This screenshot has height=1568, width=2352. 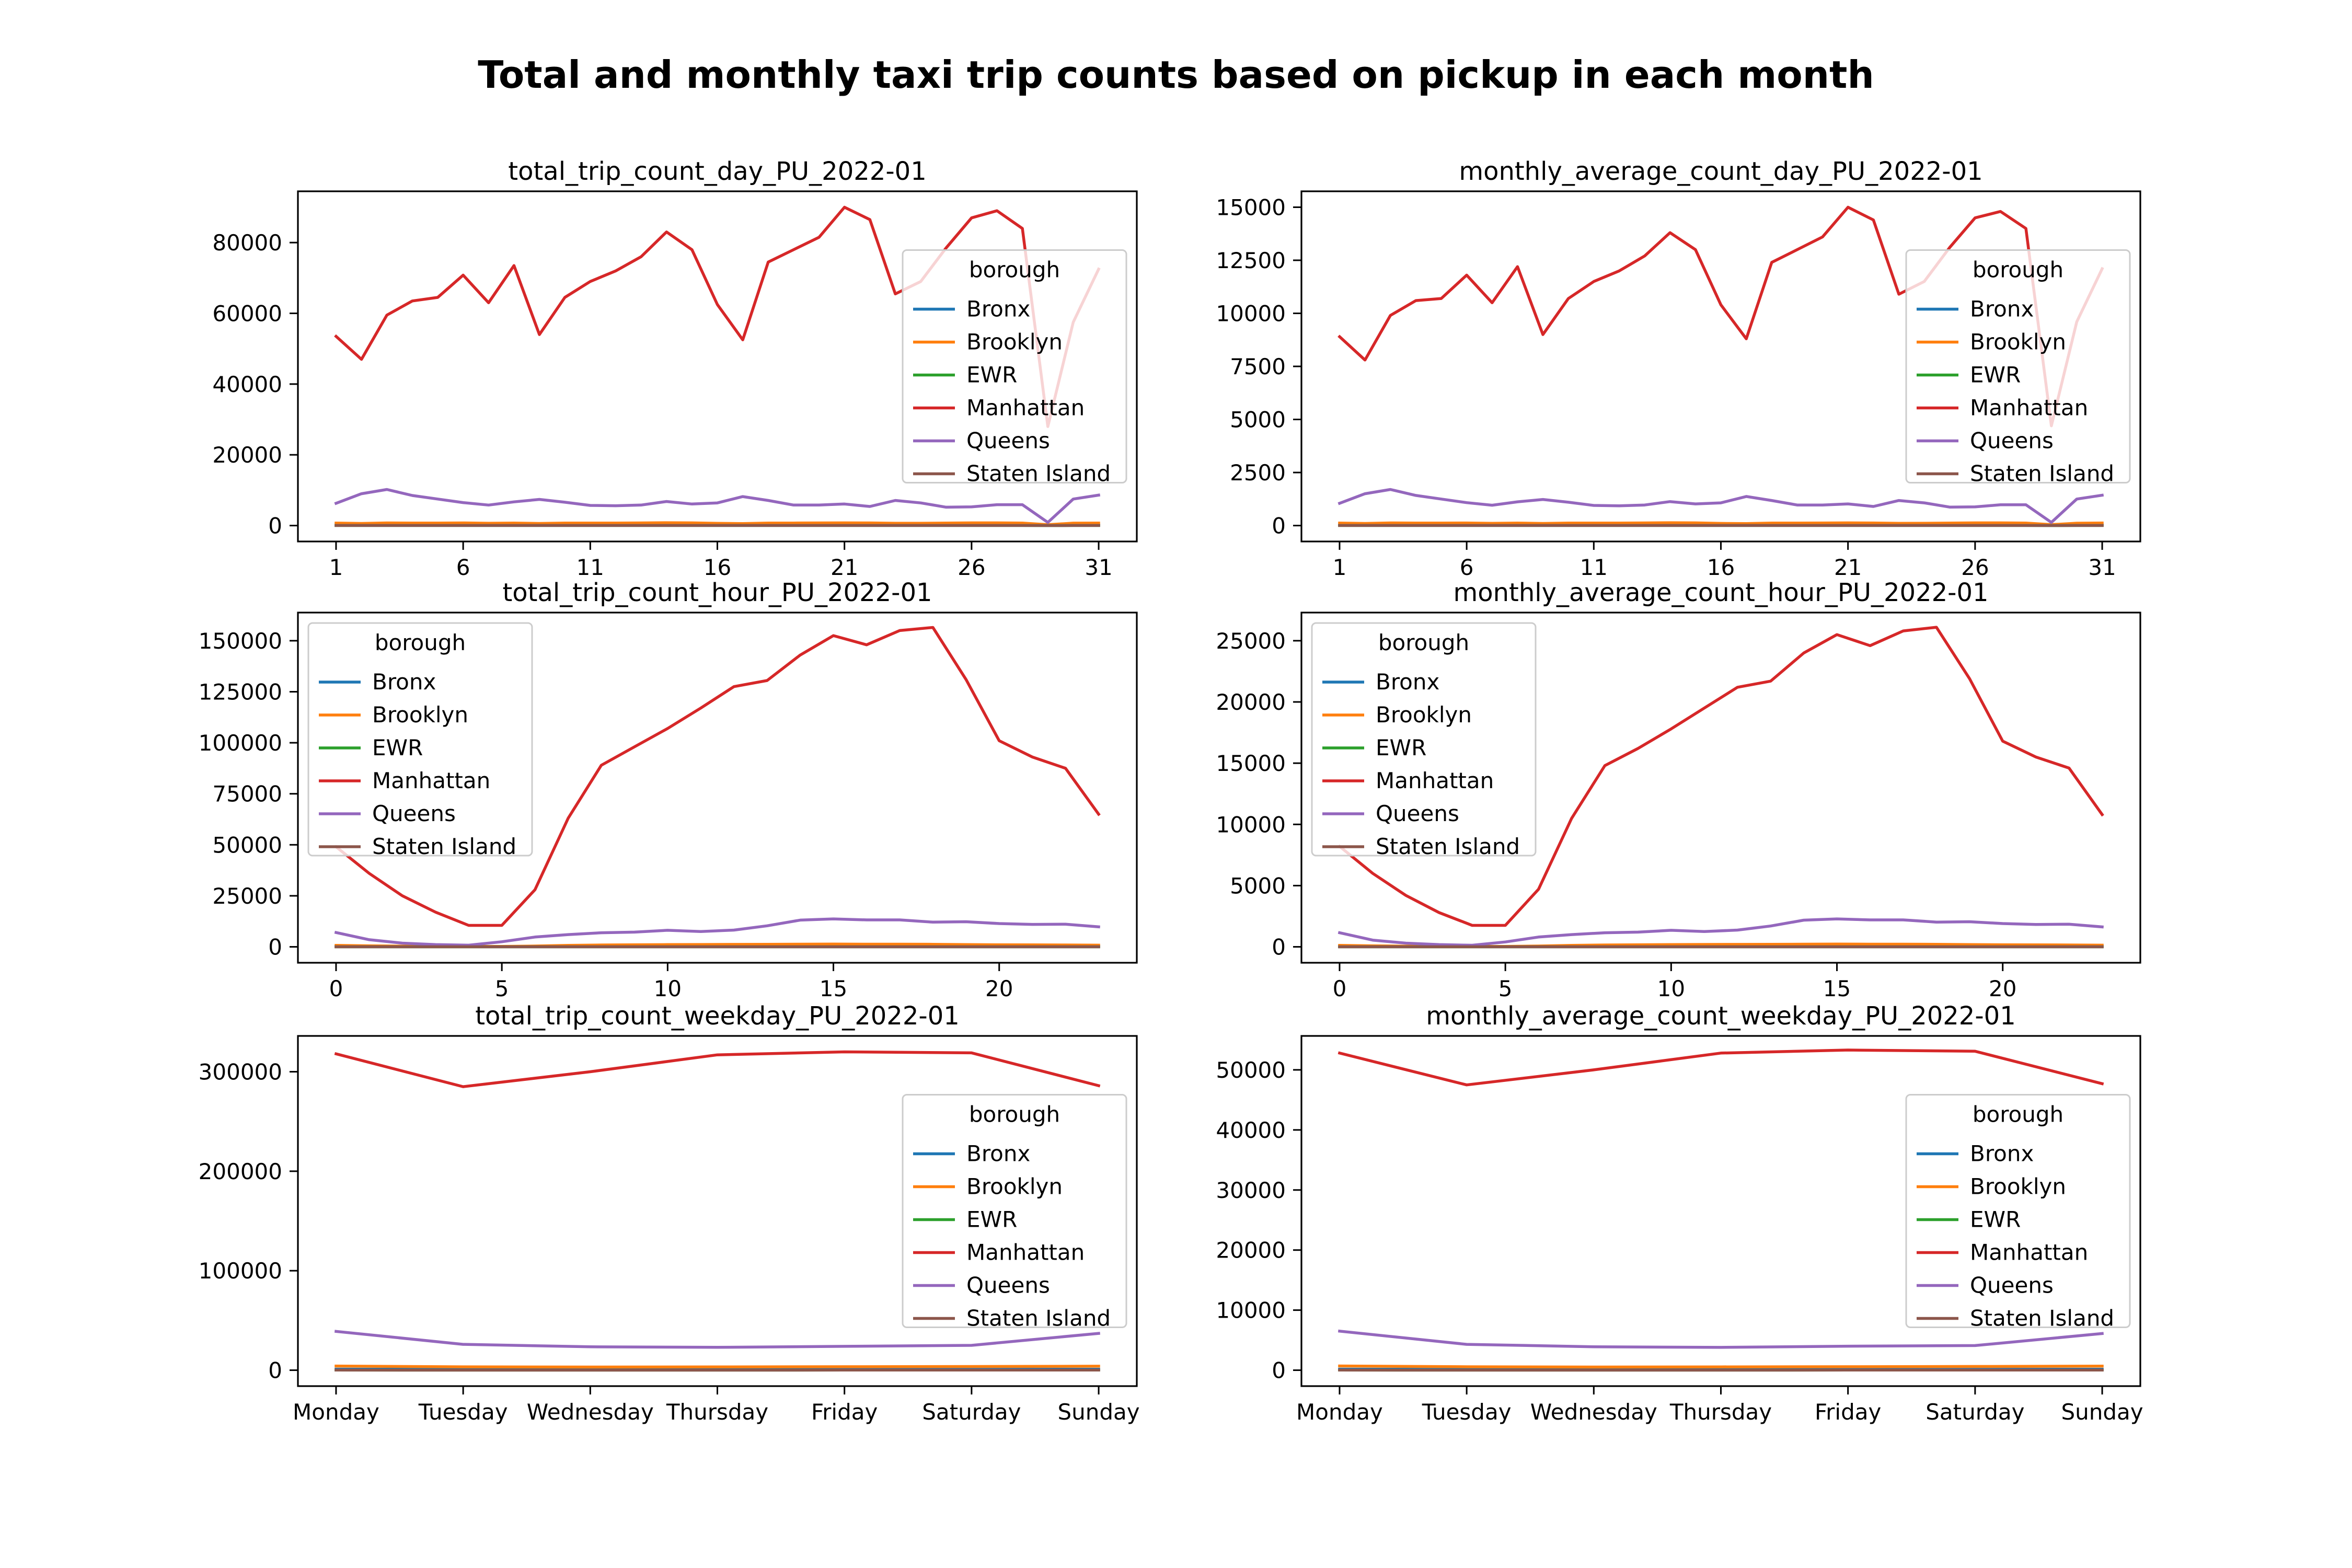 I want to click on y-tick-label: 40000, so click(x=1251, y=1130).